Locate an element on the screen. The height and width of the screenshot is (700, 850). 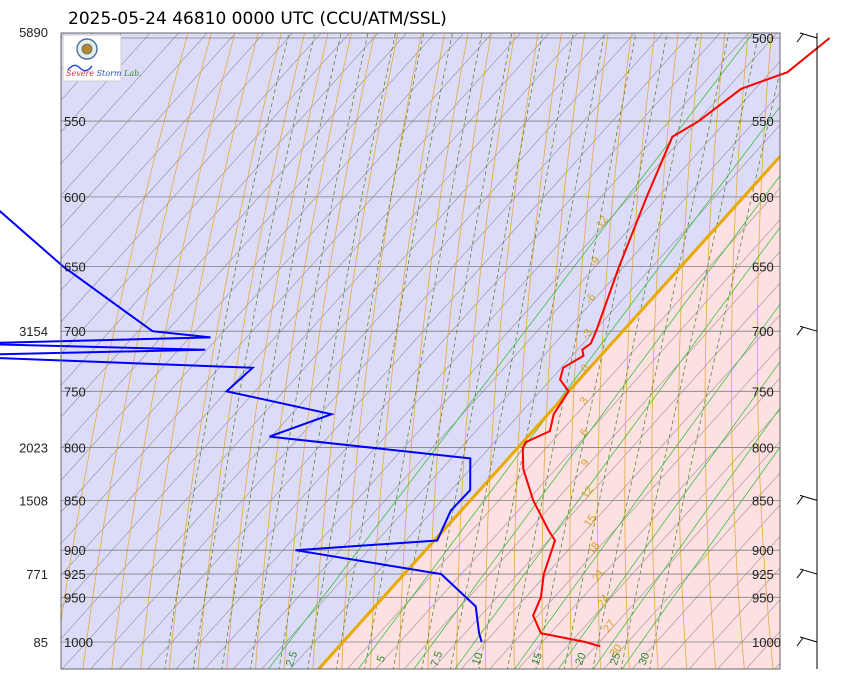
pressure-label-left: 900 is located at coordinates (75, 550).